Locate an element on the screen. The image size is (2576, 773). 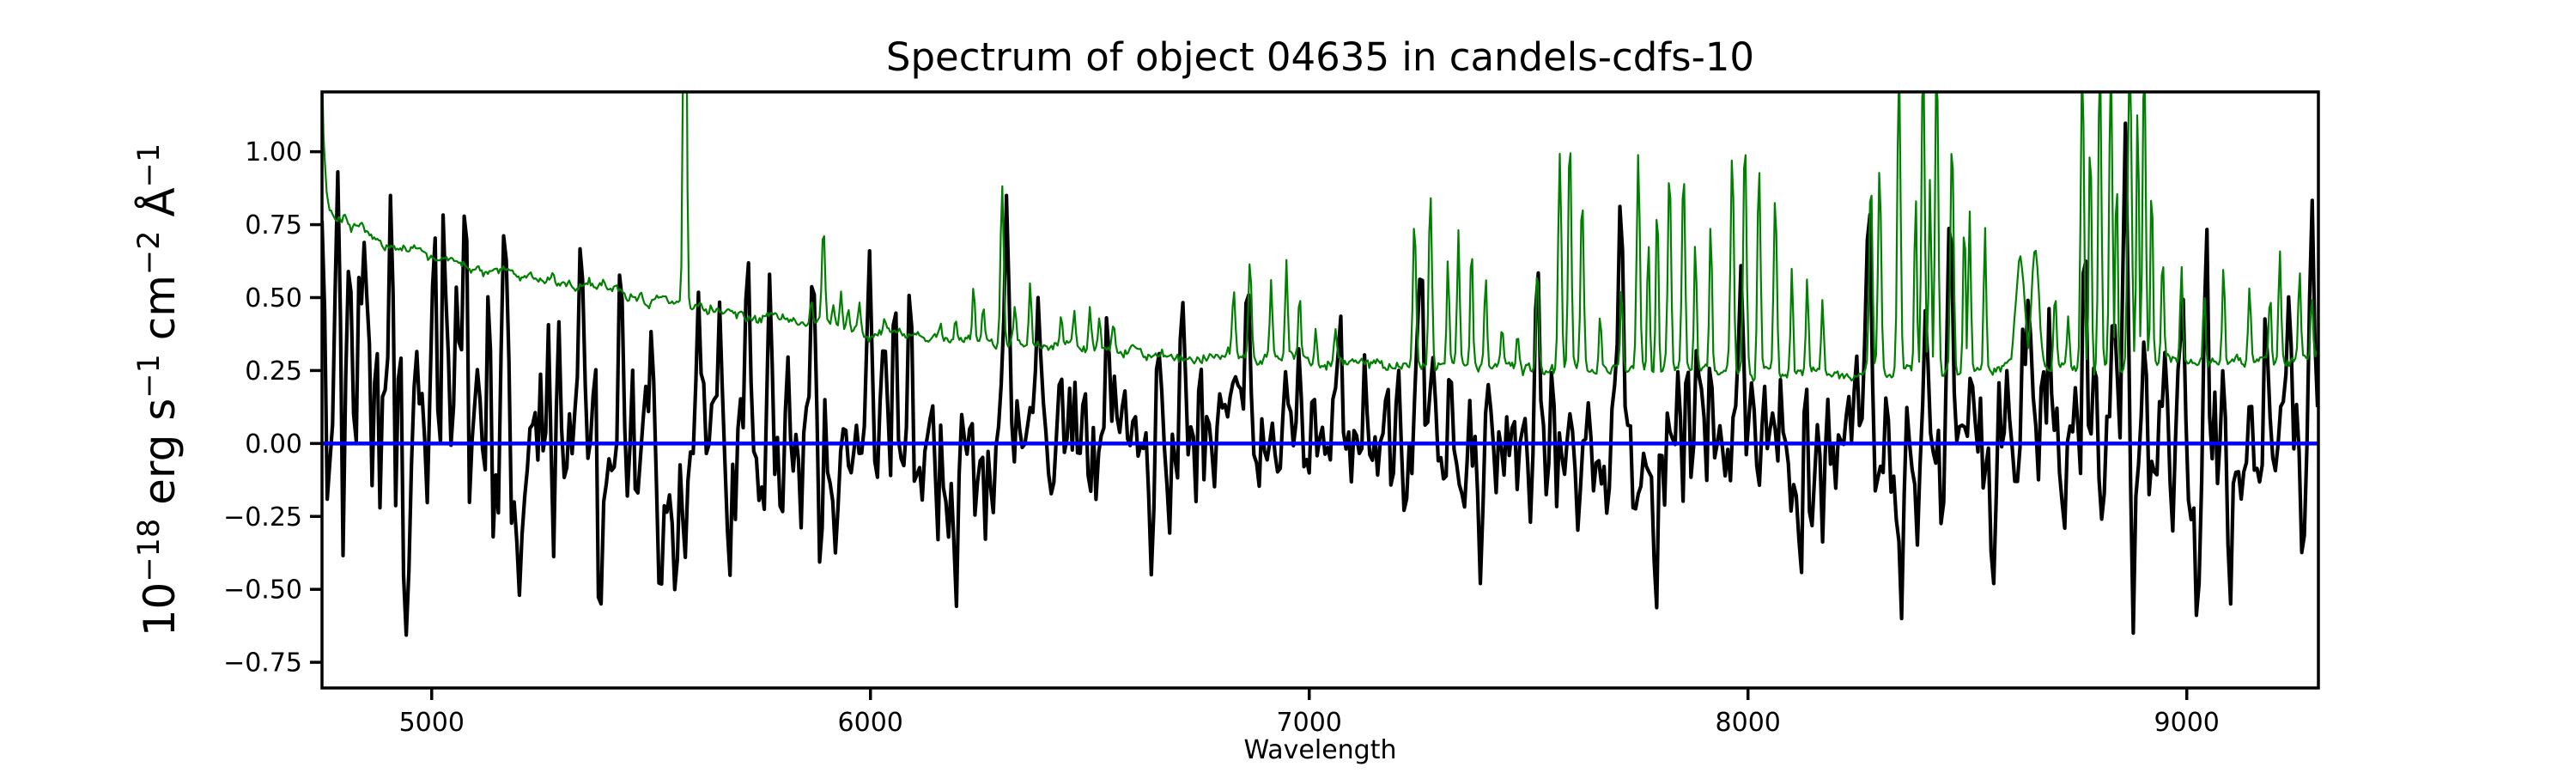
y-axis-label-text: 10 is located at coordinates (160, 609).